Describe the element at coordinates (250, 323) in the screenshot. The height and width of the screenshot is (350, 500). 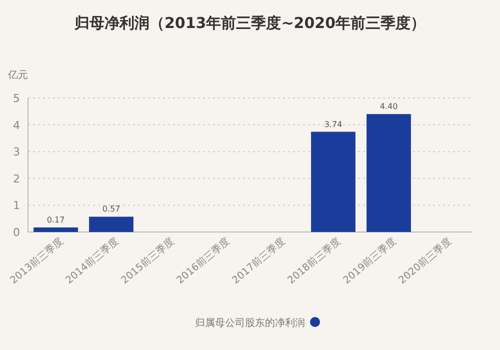
I see `legend-label: 归属母公司股东的净利润` at that location.